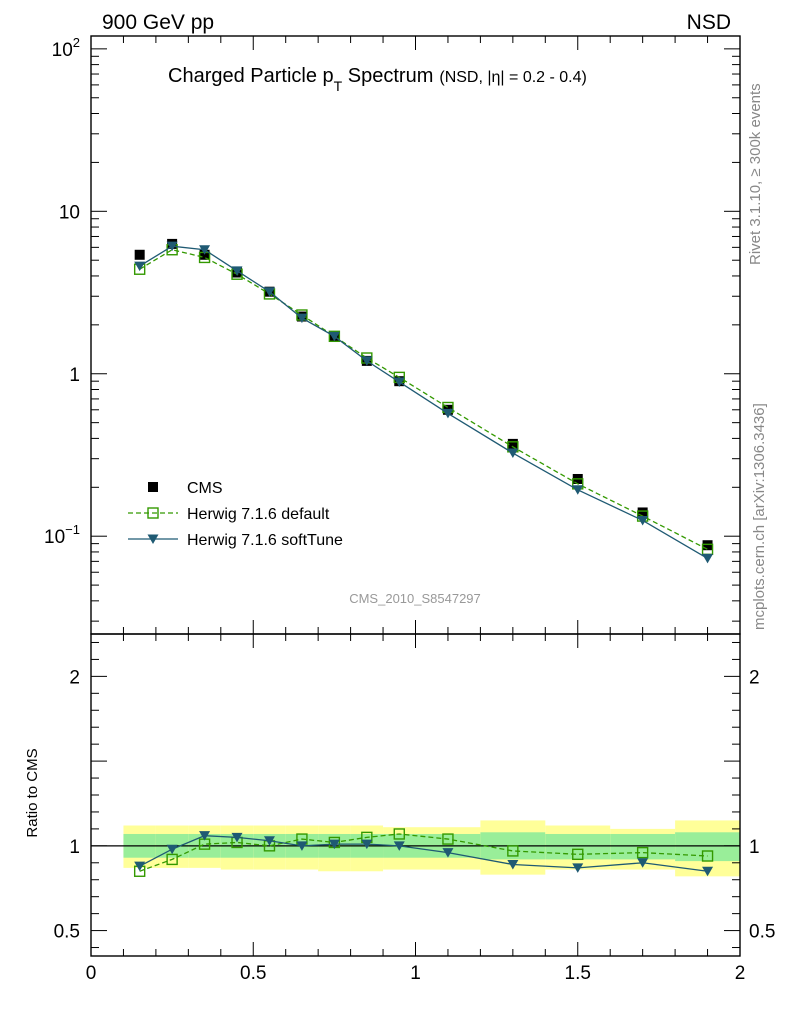  What do you see at coordinates (74, 847) in the screenshot?
I see `ratio-y-tick-label: 1` at bounding box center [74, 847].